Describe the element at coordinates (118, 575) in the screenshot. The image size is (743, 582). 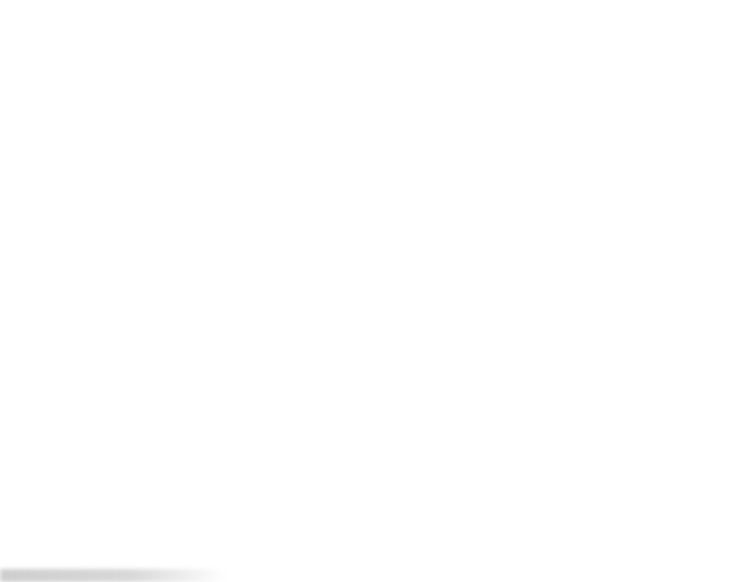
I see `window-shadow` at that location.